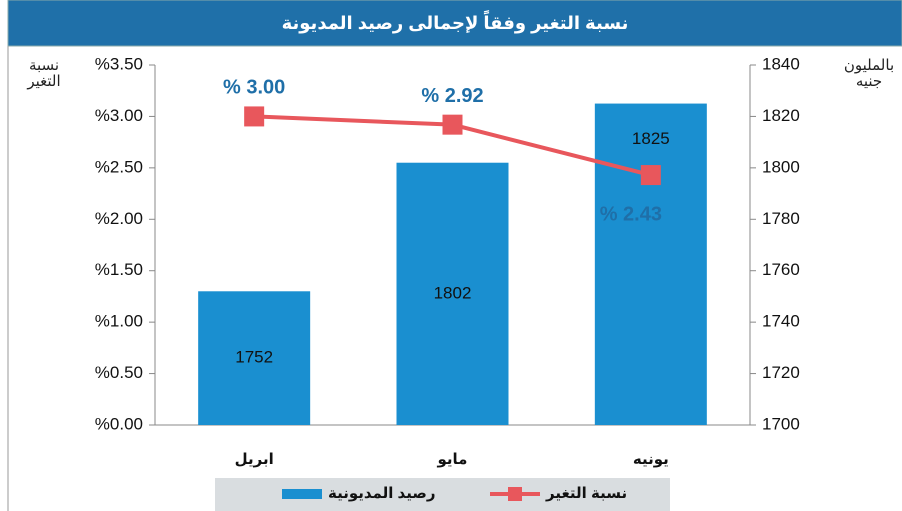  What do you see at coordinates (119, 269) in the screenshot?
I see `y-tick-label: %1.50` at bounding box center [119, 269].